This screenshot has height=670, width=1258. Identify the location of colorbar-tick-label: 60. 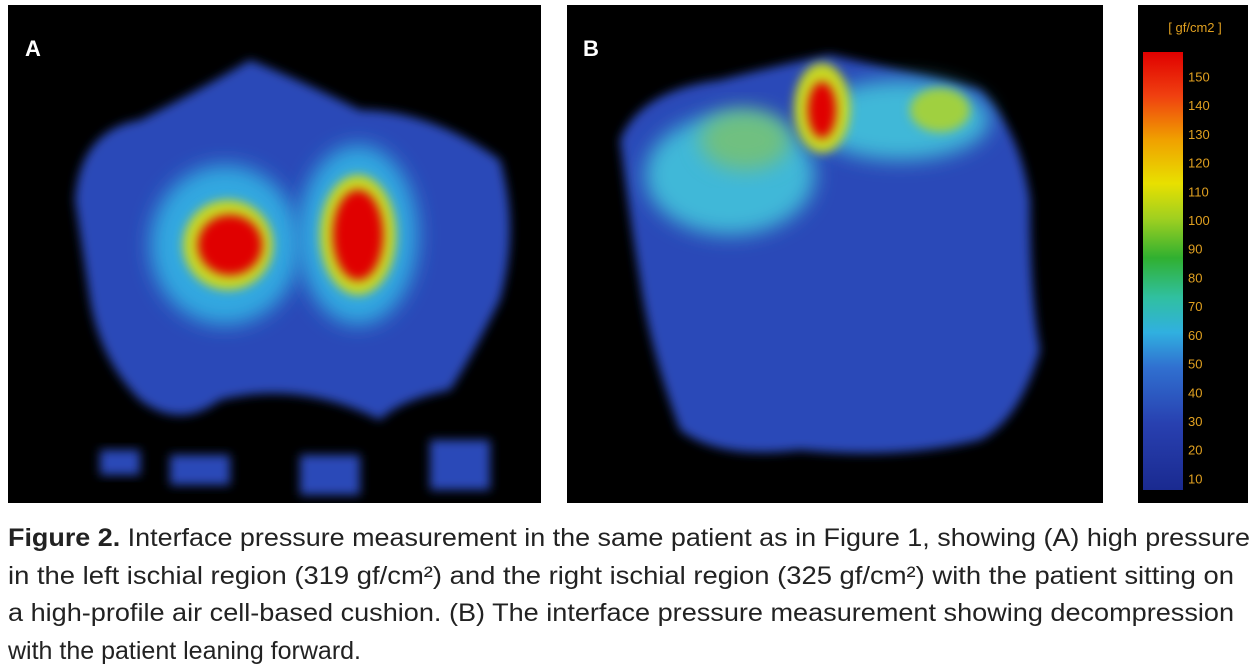
(1195, 335).